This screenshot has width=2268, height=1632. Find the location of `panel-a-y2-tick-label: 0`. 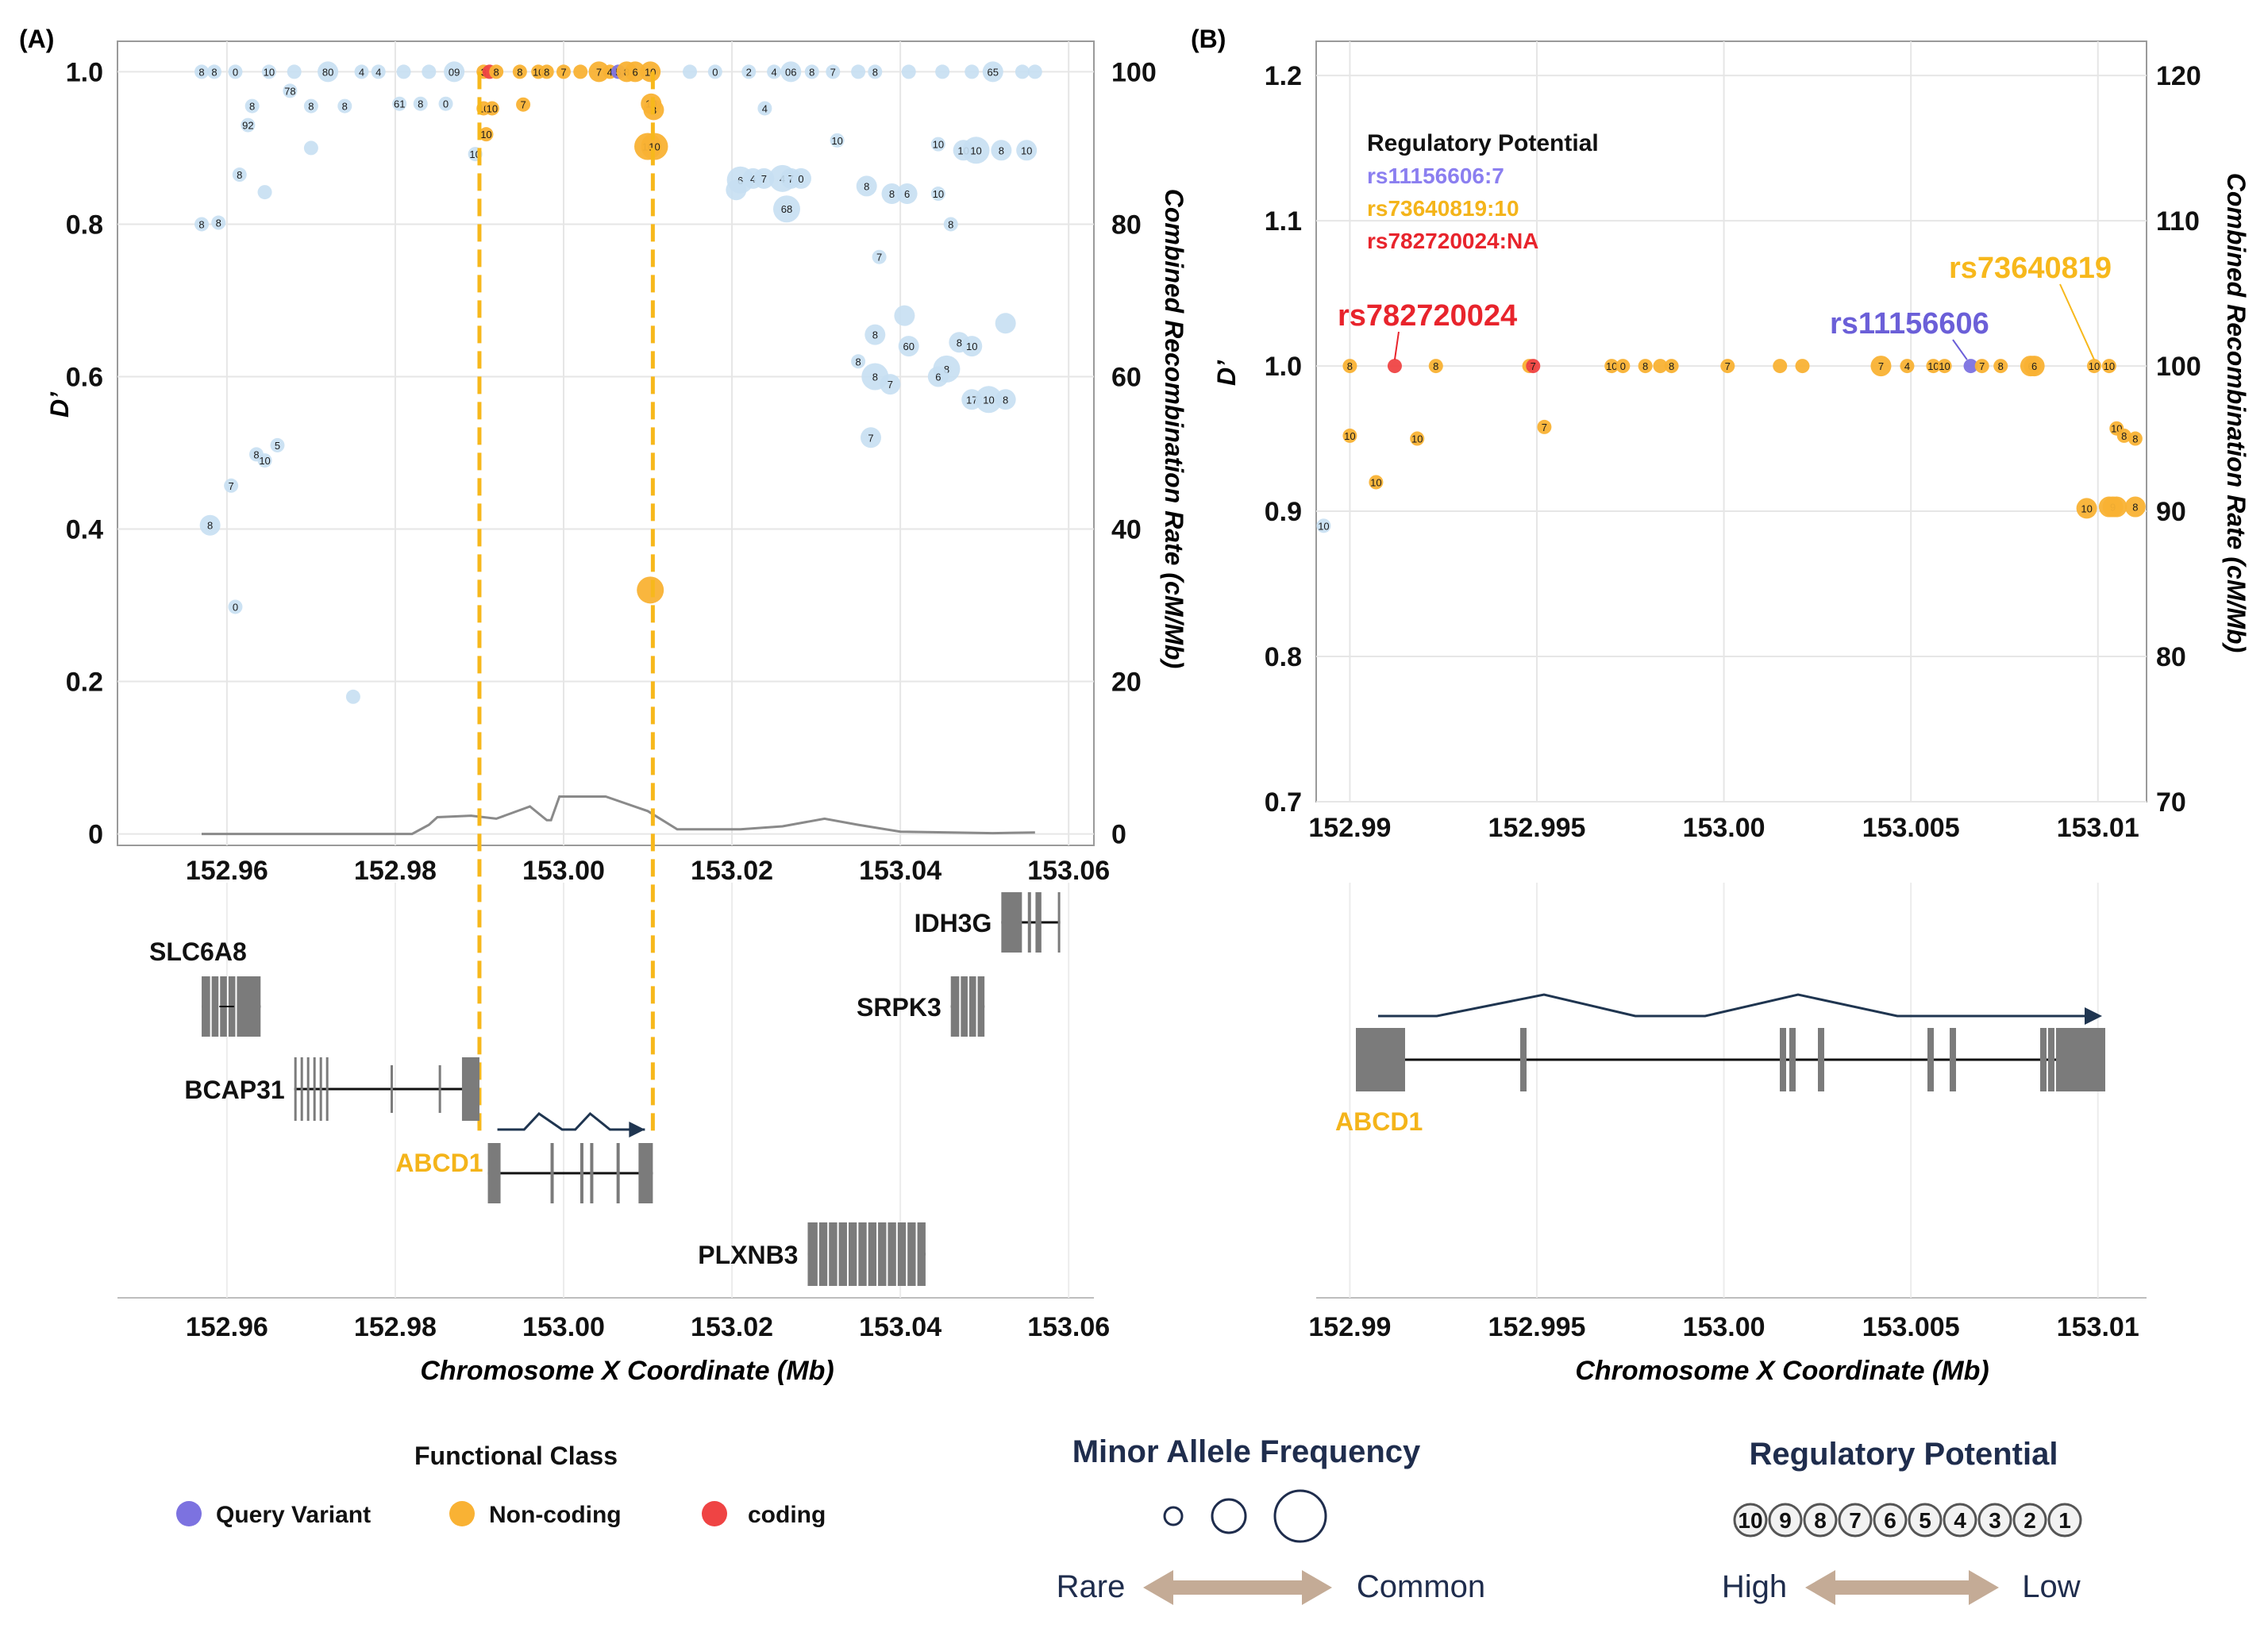

panel-a-y2-tick-label: 0 is located at coordinates (1118, 835).